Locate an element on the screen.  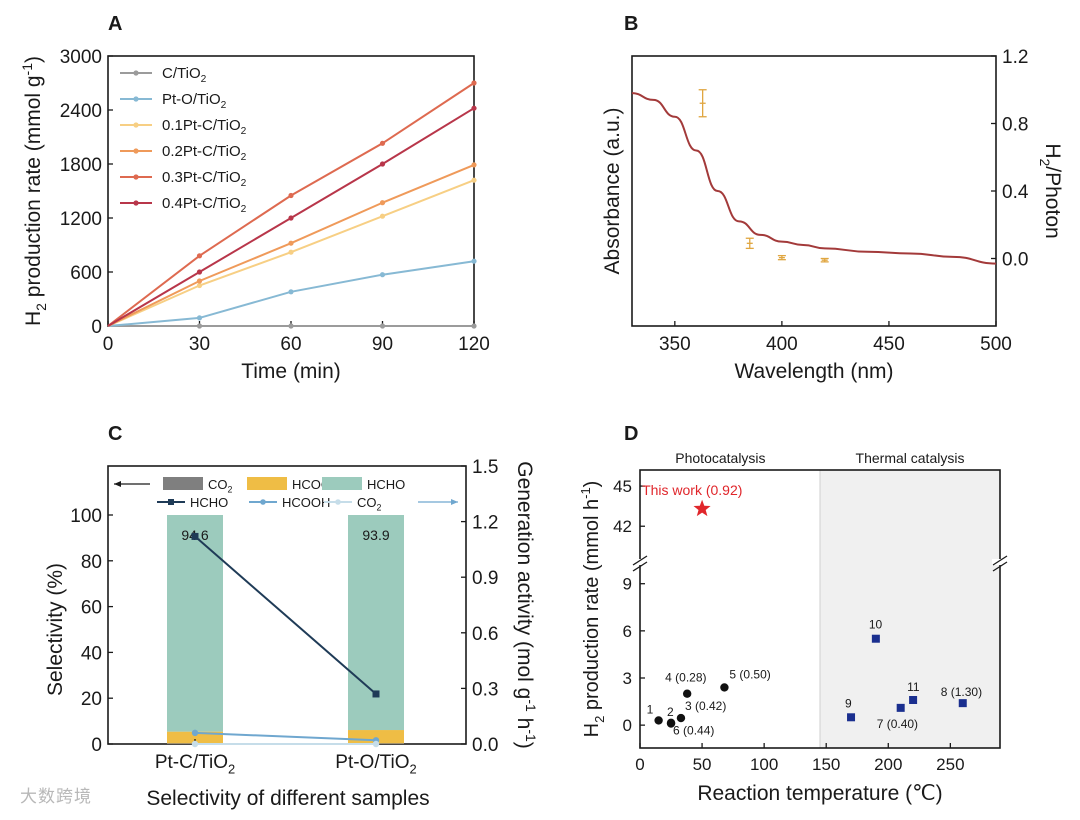
legend-label-4: 0.3Pt-C/TiO2 is located at coordinates (204, 179).